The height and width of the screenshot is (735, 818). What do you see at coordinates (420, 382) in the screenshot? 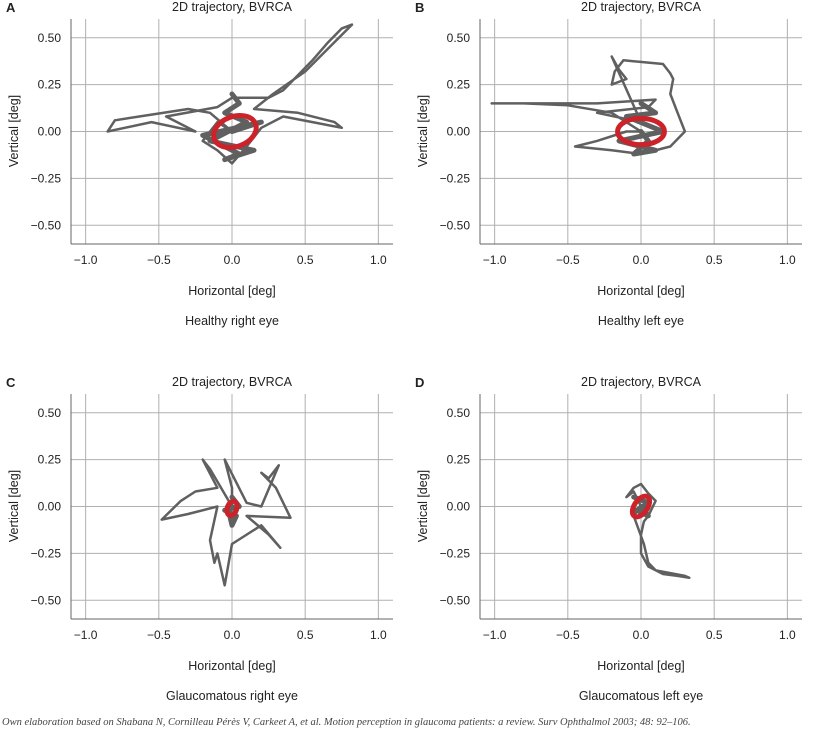
I see `panel-letter: D` at bounding box center [420, 382].